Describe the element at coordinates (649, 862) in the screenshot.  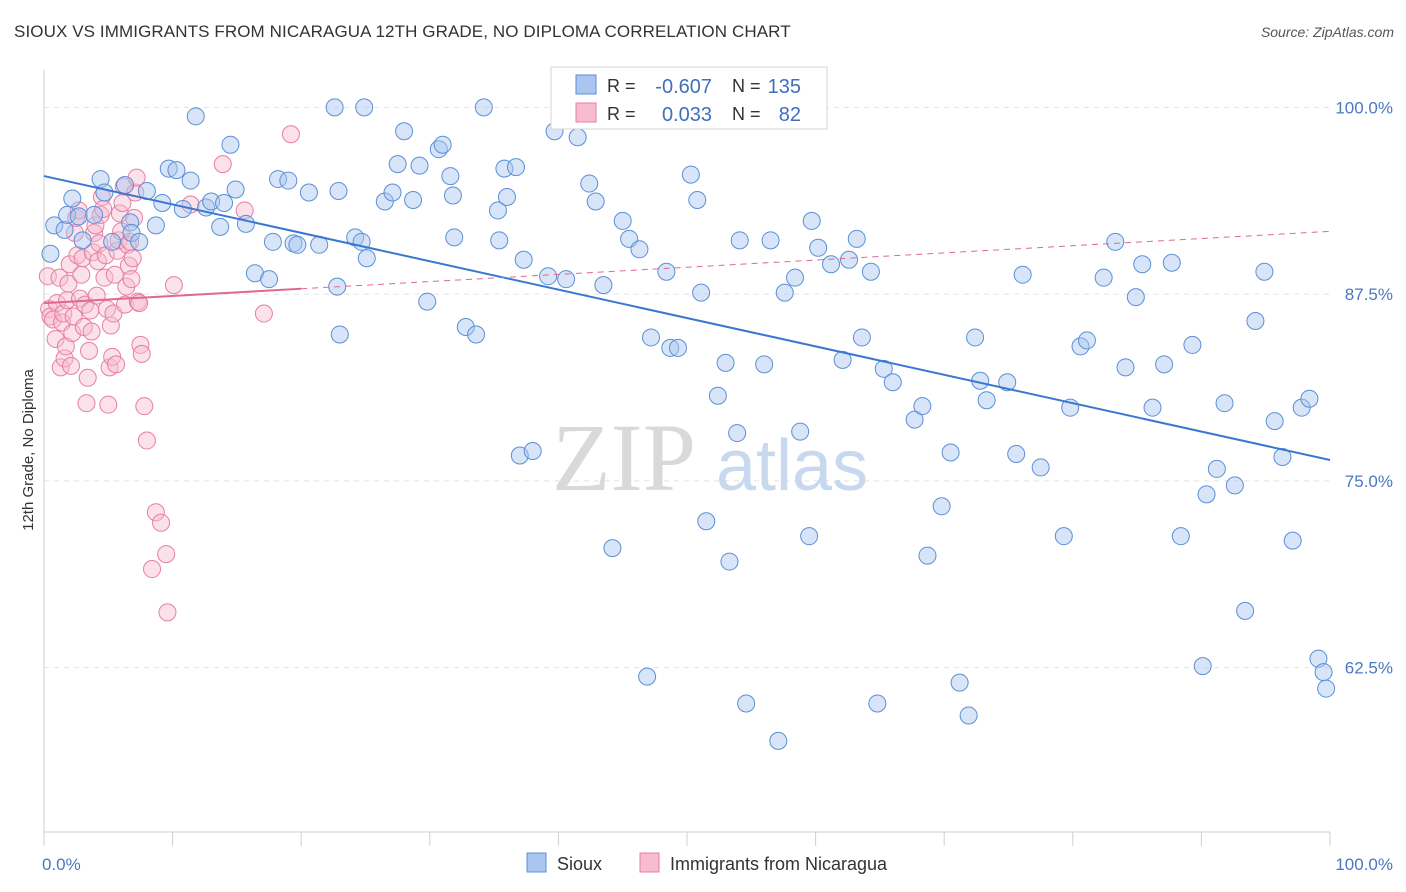
I see `bottom-legend-swatch-nicaragua` at that location.